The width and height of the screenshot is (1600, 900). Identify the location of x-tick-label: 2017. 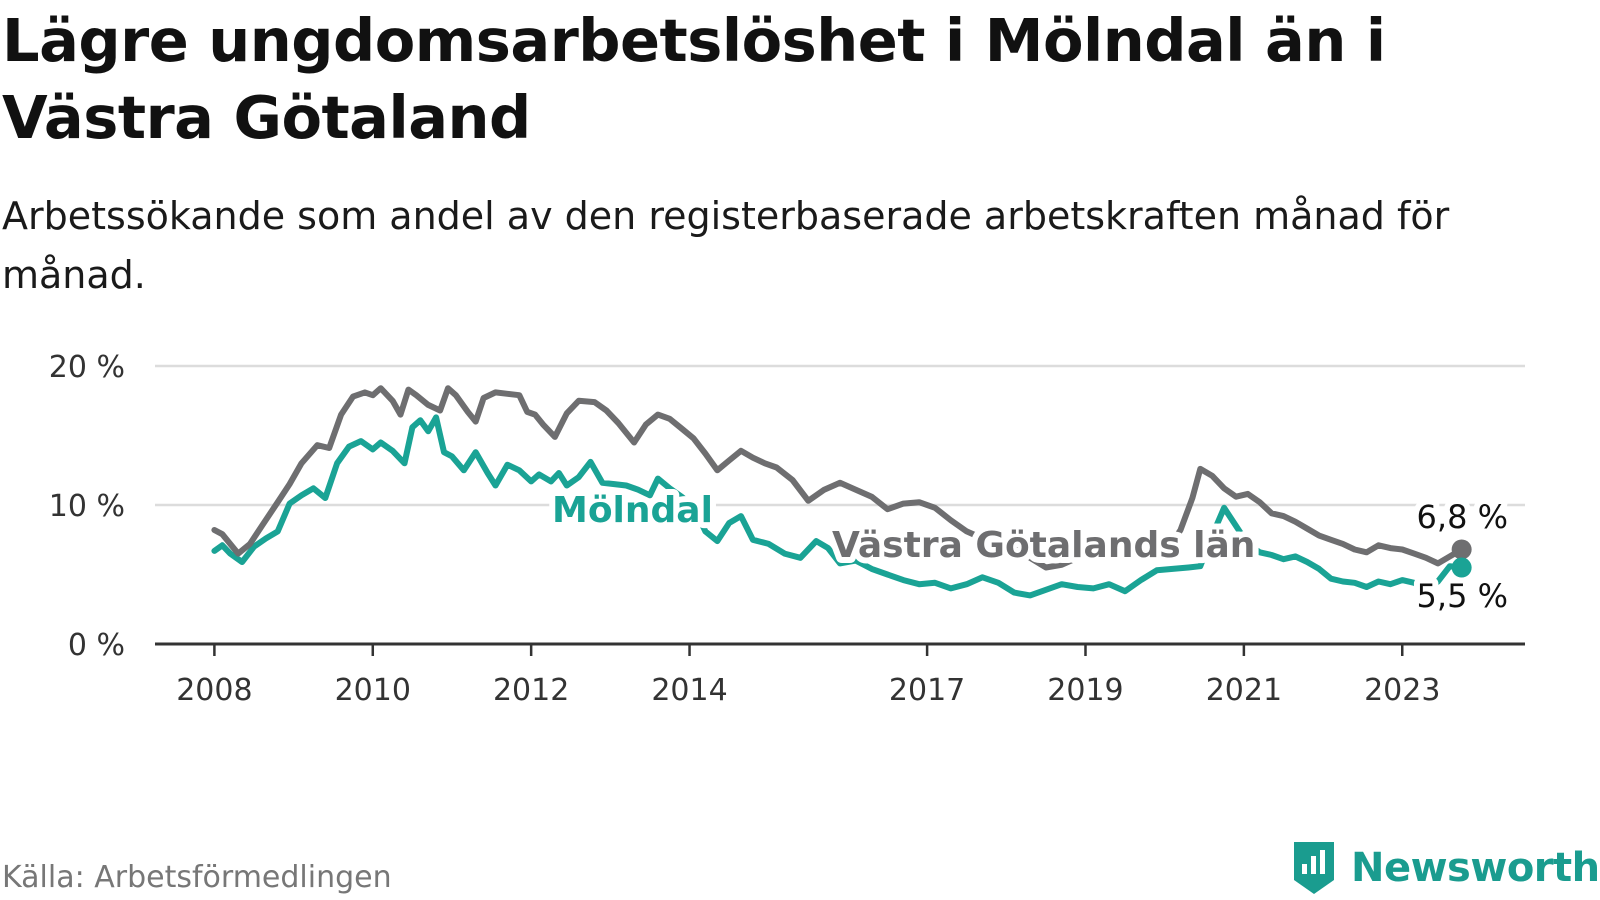
(927, 690).